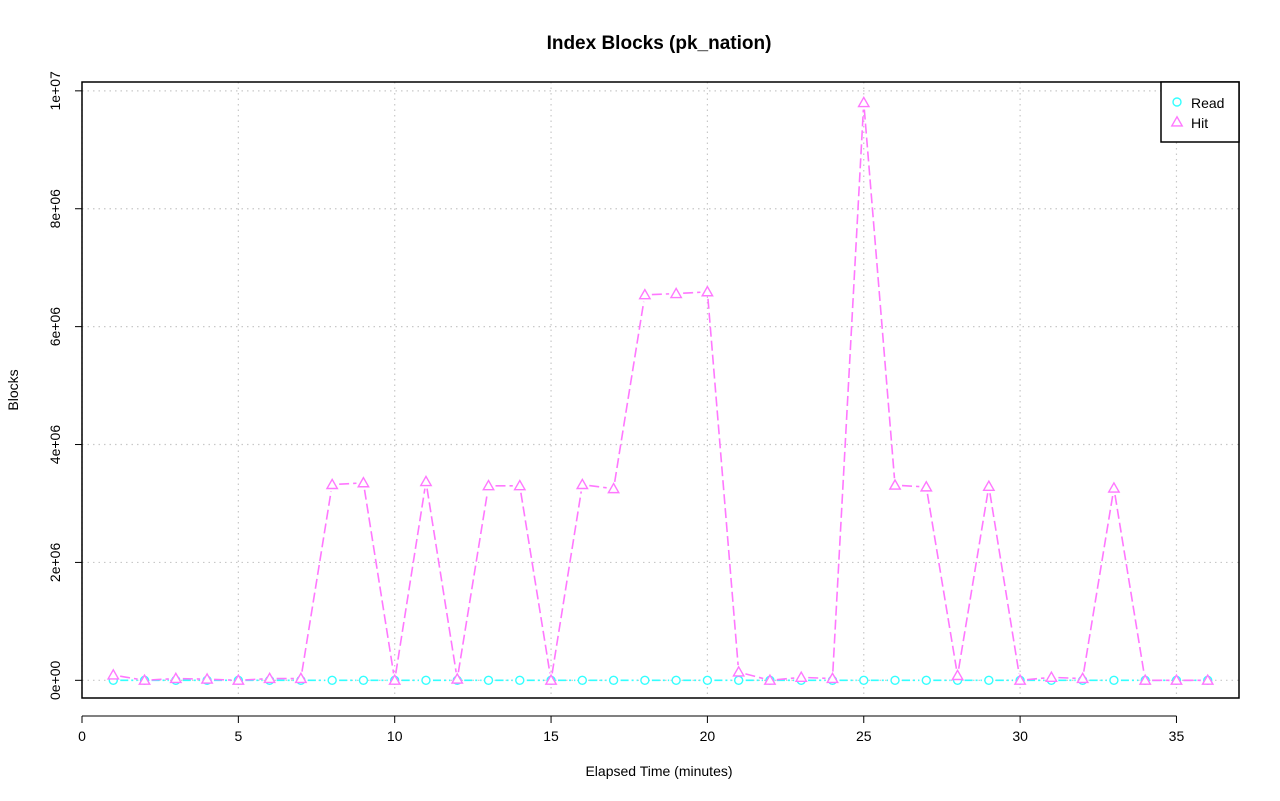 The height and width of the screenshot is (801, 1280). I want to click on legend: Read Hit, so click(1200, 112).